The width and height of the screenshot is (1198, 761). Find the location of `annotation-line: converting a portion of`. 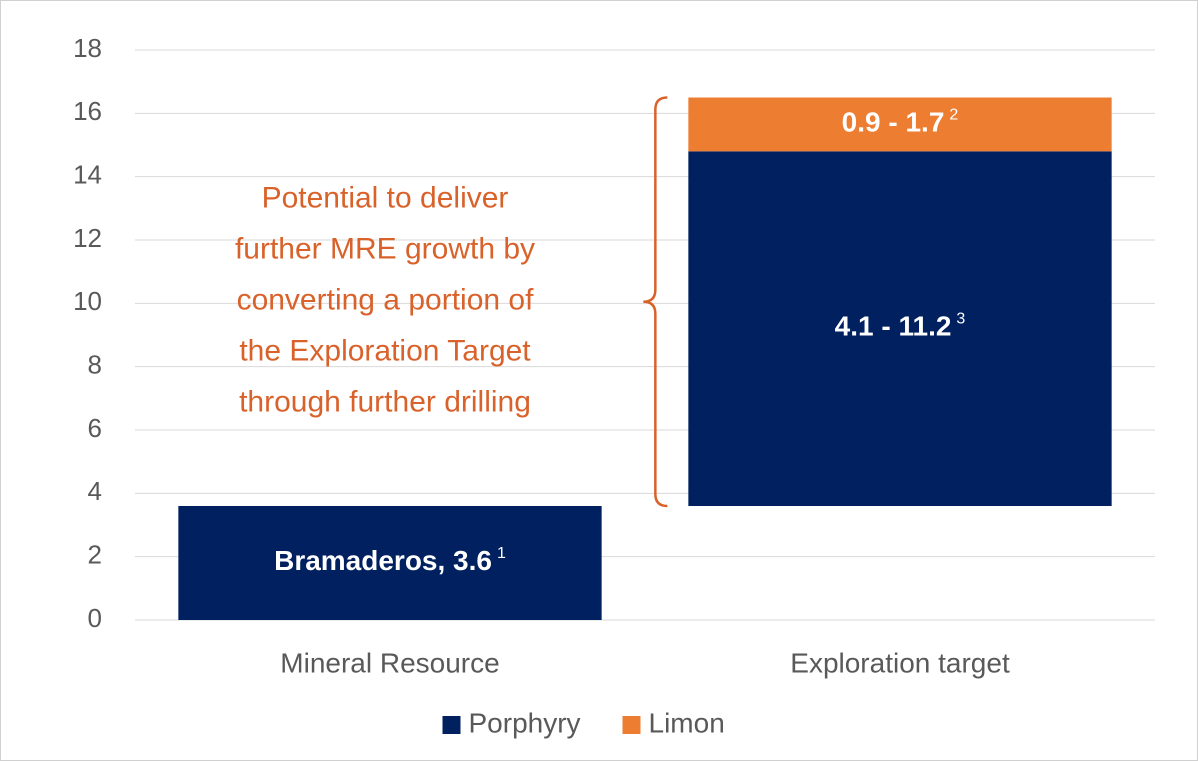

annotation-line: converting a portion of is located at coordinates (386, 300).